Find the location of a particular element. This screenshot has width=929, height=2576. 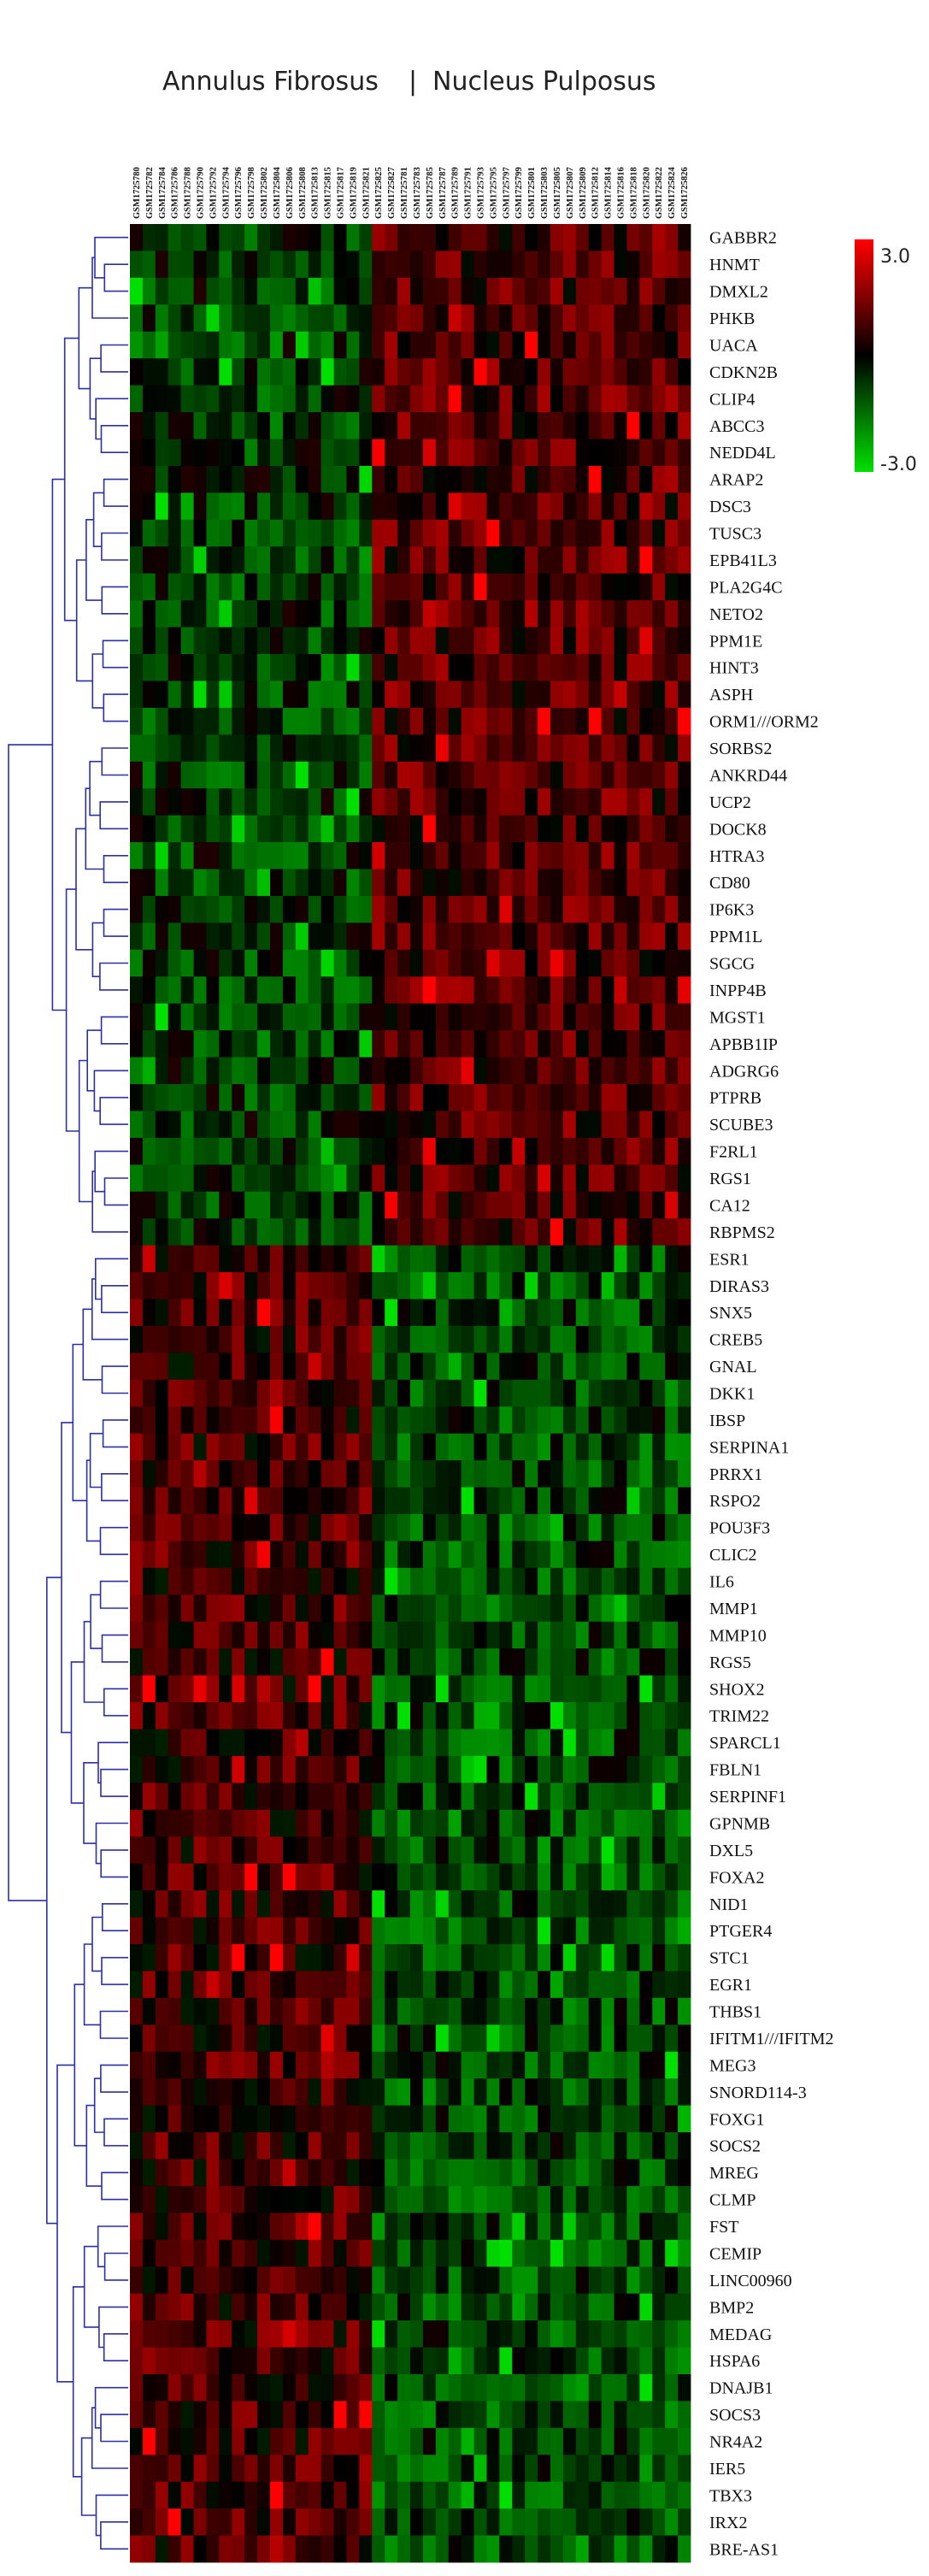

gene-label: LINC00960 is located at coordinates (751, 2281).